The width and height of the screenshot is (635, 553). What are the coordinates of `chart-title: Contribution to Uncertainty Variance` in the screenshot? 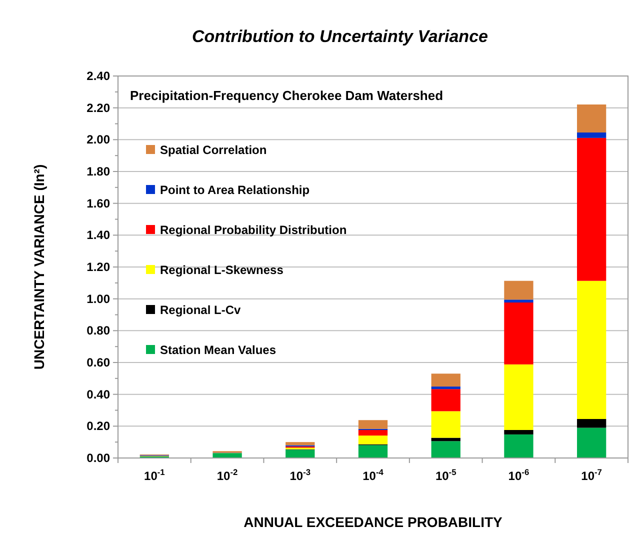 It's located at (340, 36).